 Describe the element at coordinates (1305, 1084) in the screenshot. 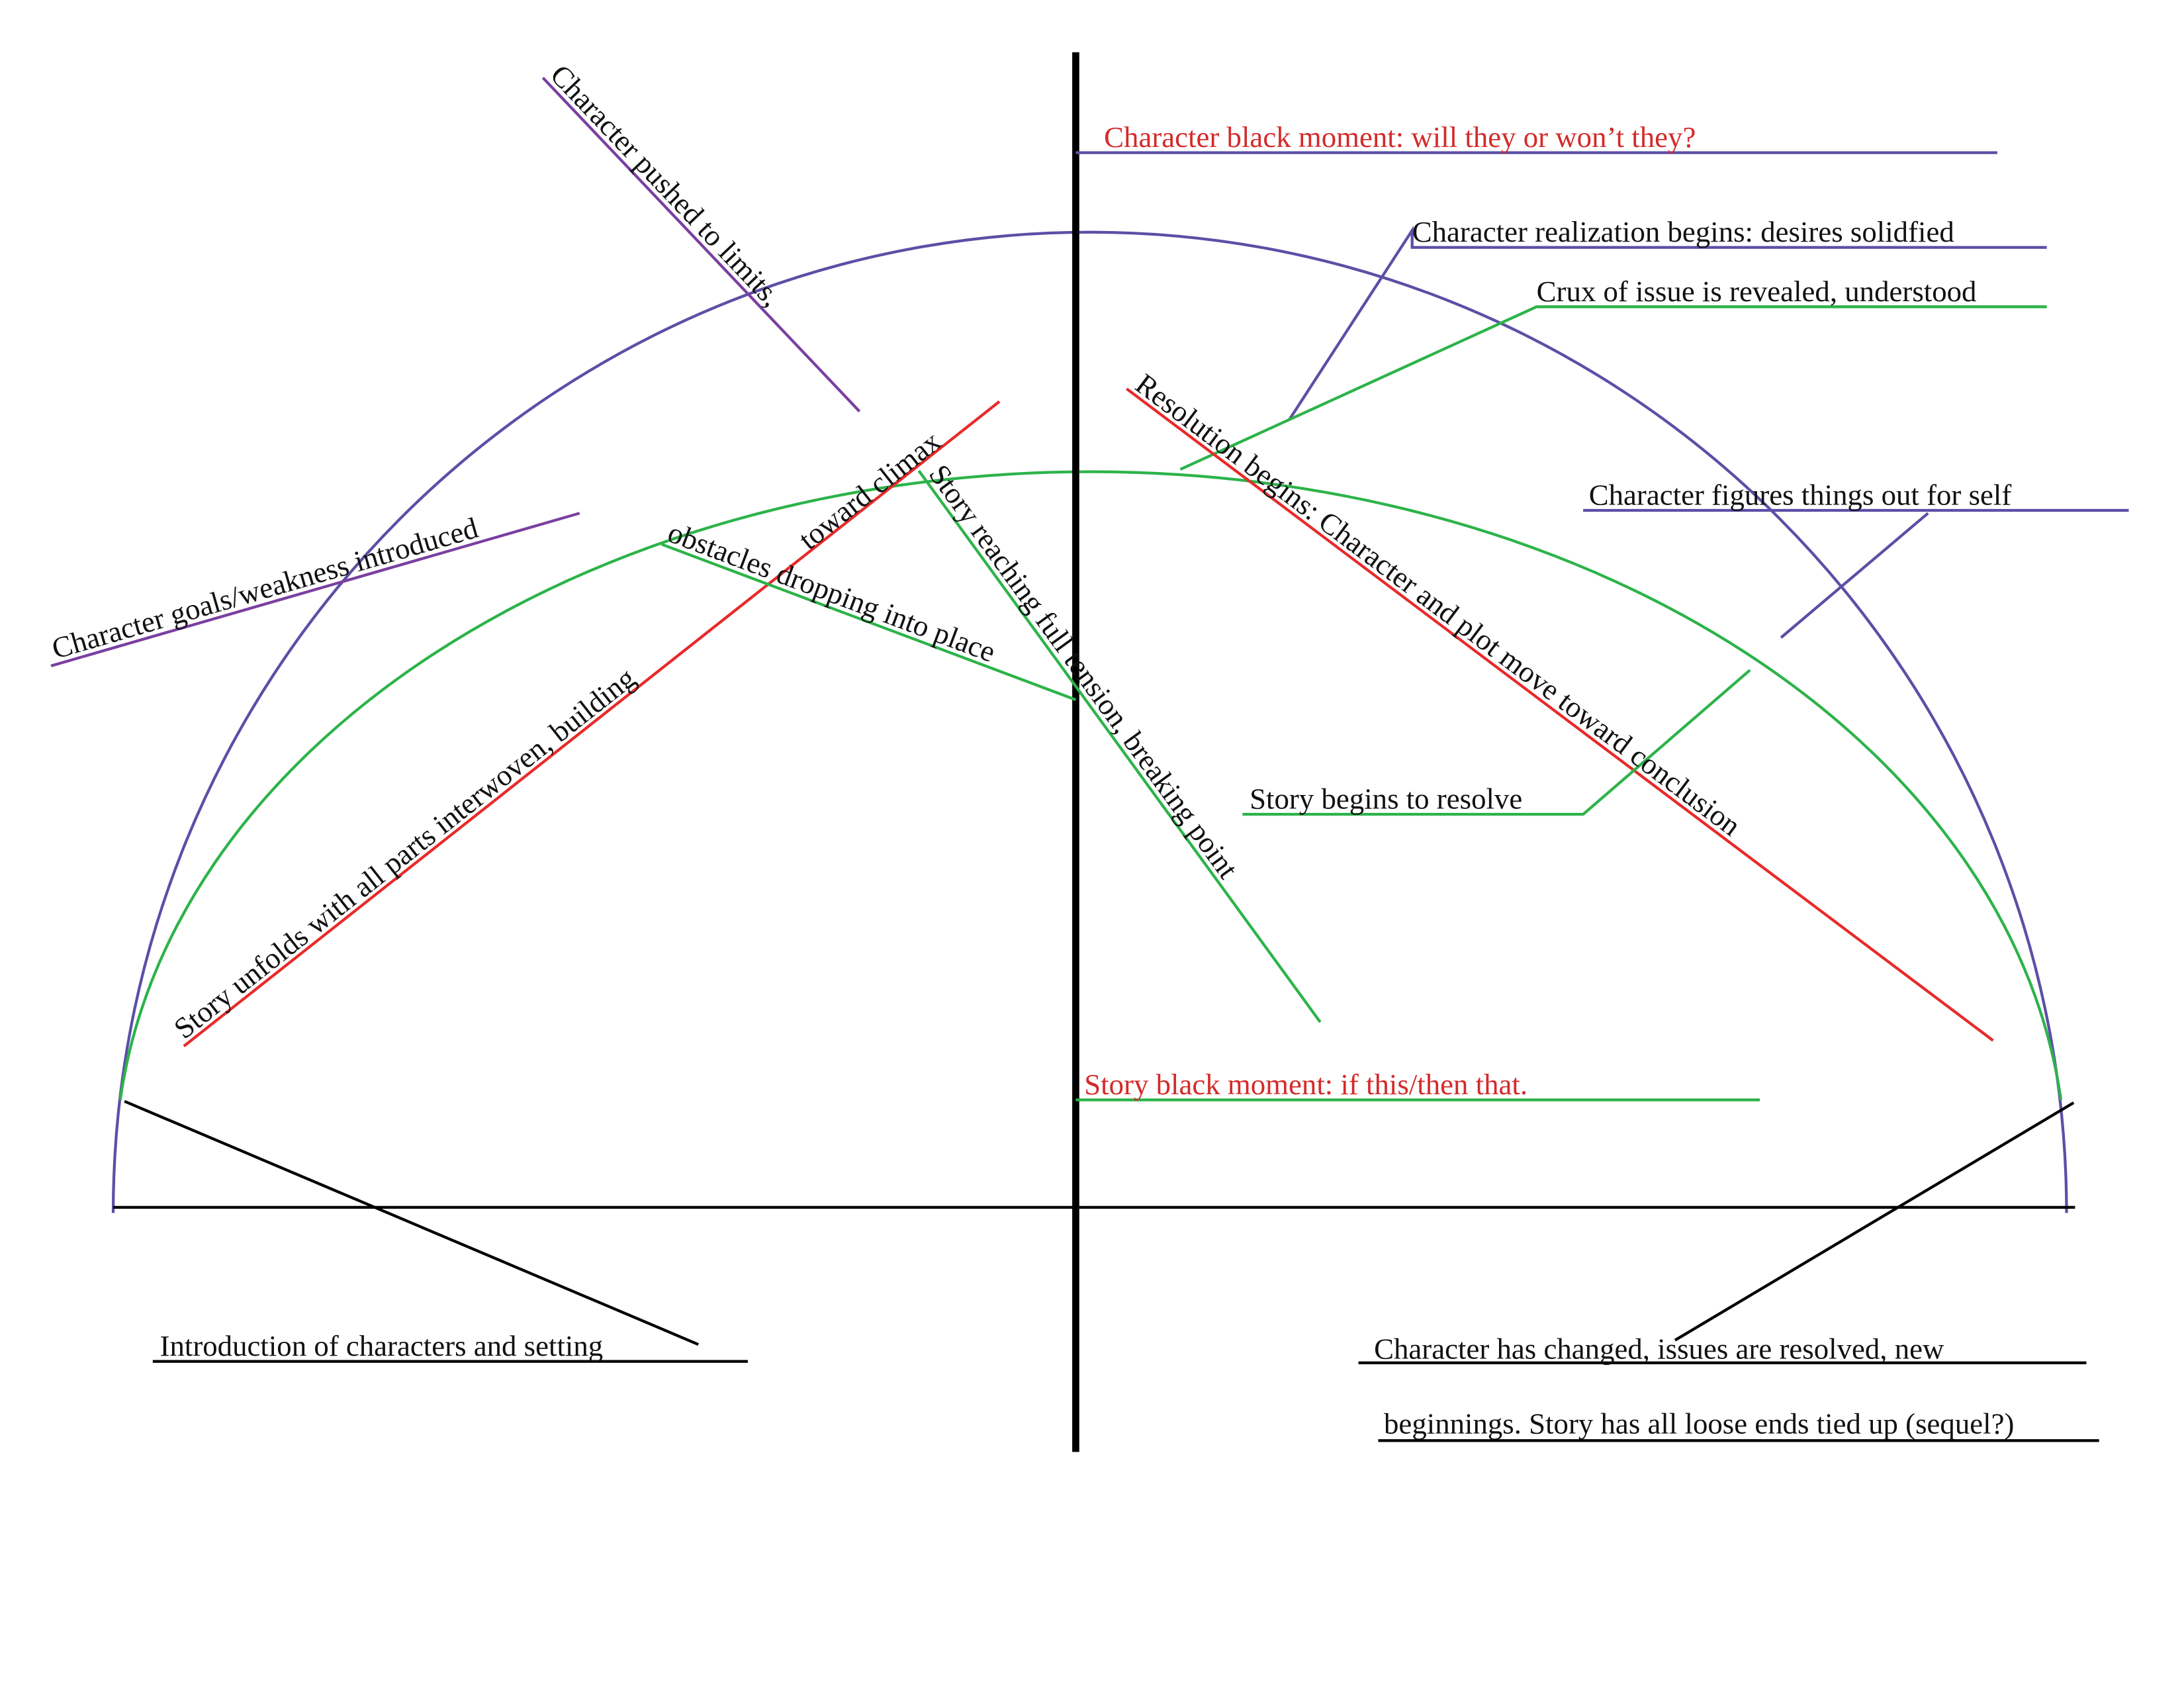

I see `label: Story black moment: if this/then that.` at that location.